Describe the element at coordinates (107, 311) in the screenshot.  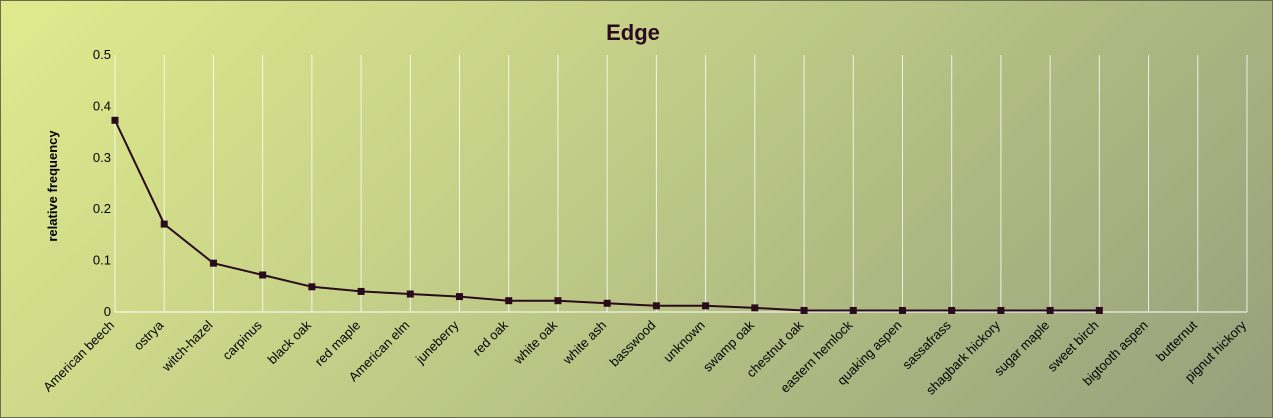
I see `y-tick-label: 0` at that location.